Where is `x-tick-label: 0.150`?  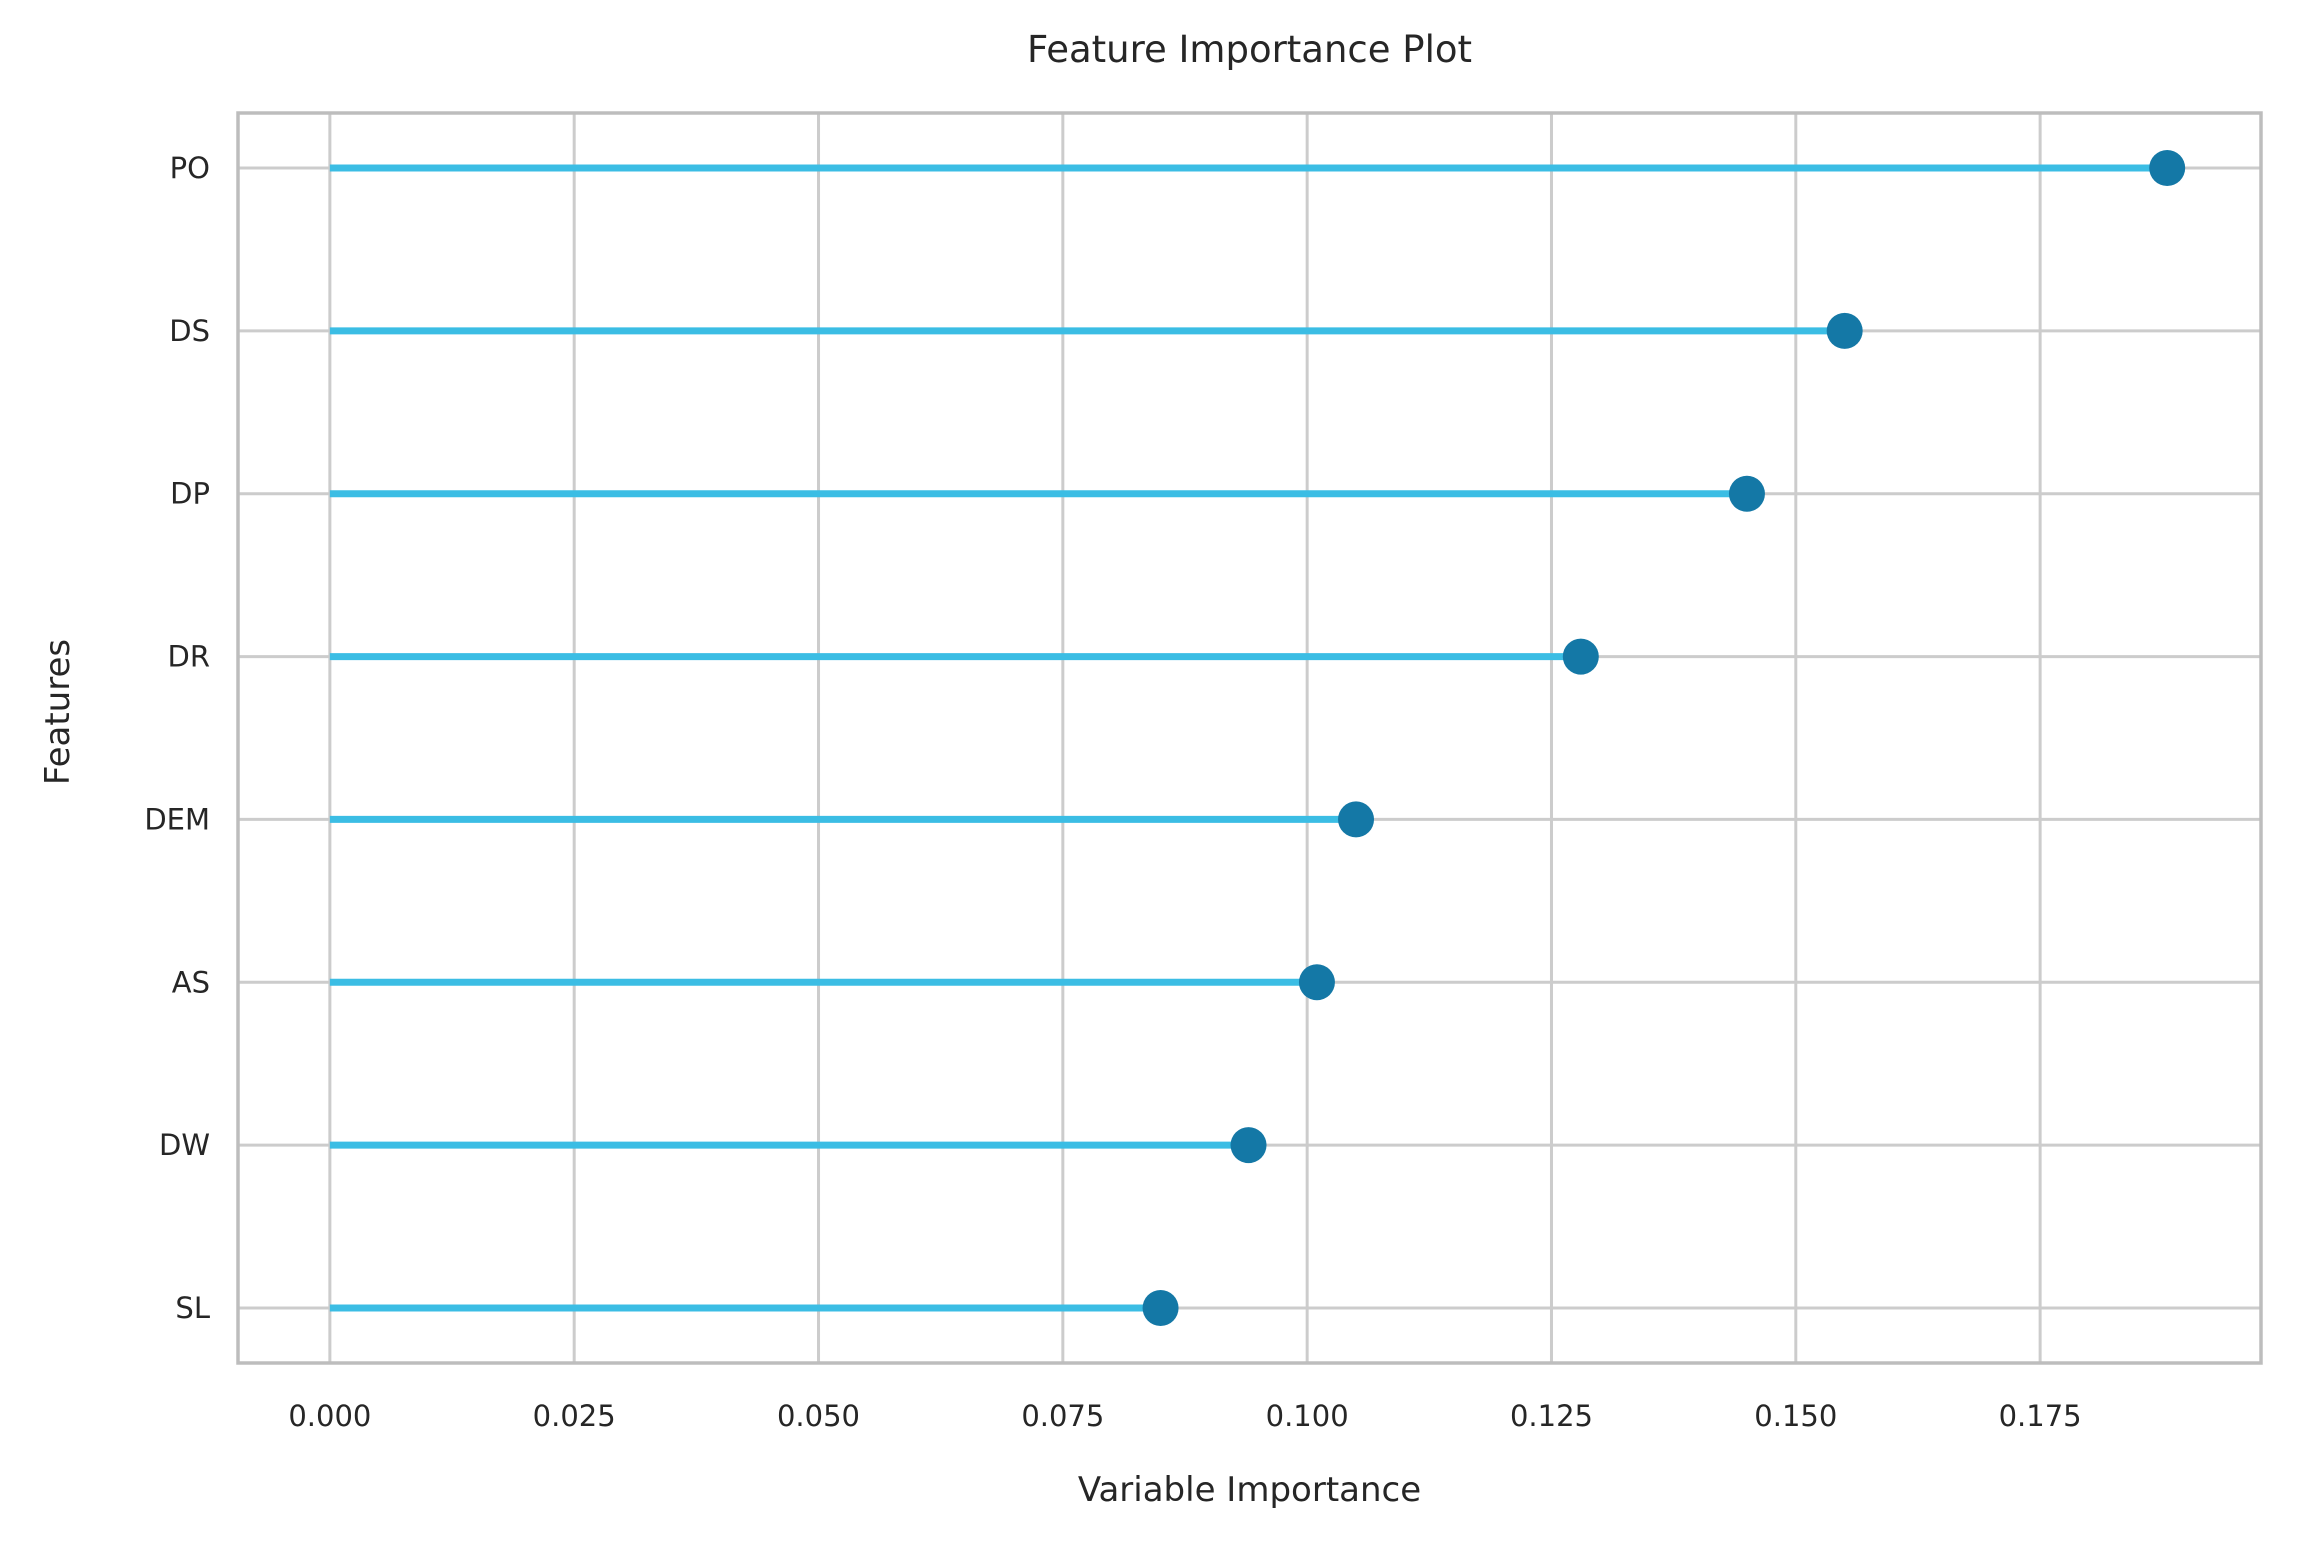
x-tick-label: 0.150 is located at coordinates (1795, 1416).